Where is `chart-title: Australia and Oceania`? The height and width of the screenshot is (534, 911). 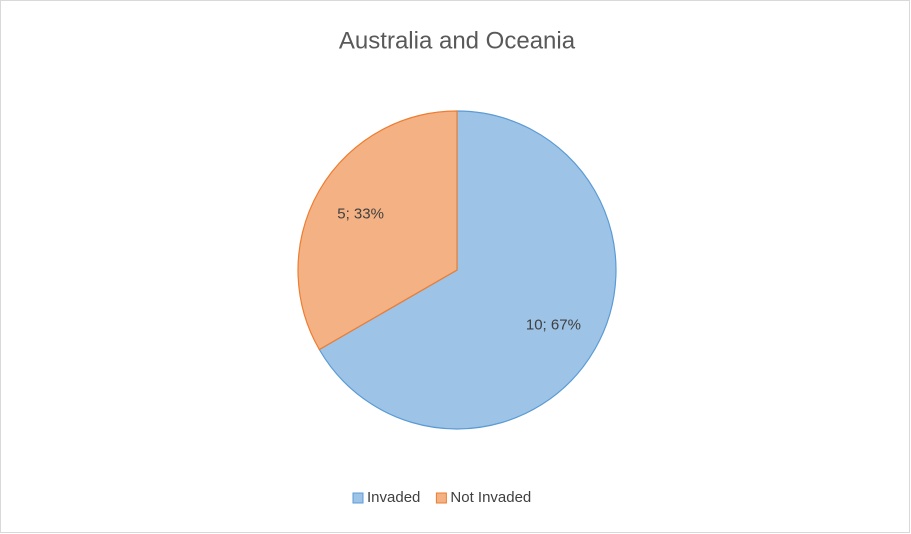
chart-title: Australia and Oceania is located at coordinates (457, 40).